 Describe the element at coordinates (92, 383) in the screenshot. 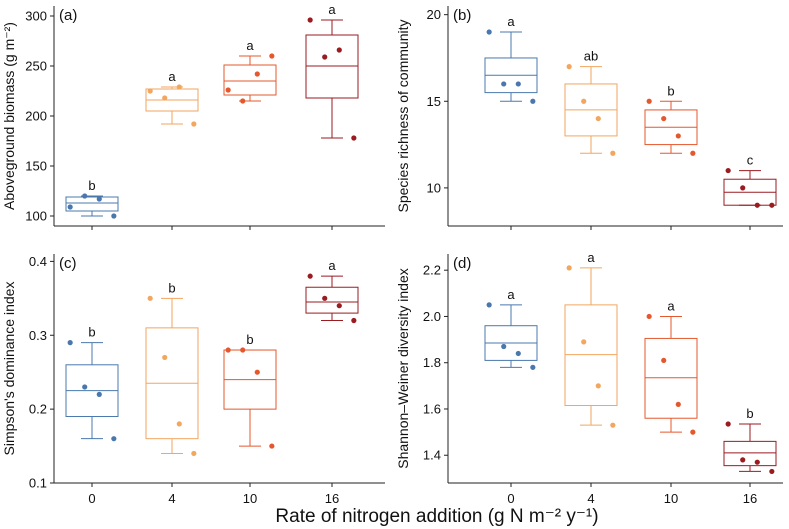

I see `box-group-0: b` at that location.